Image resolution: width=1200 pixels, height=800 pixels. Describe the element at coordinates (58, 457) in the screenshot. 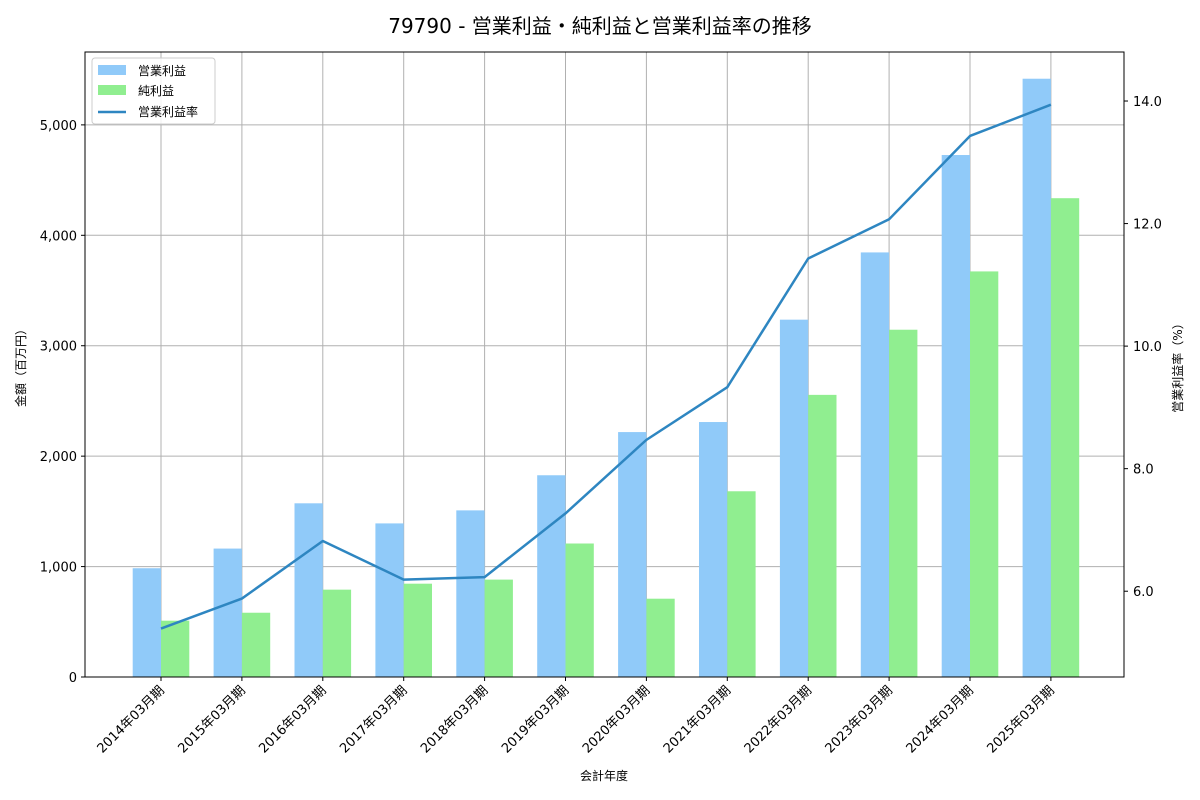

I see `y-tick-label: 2,000` at that location.